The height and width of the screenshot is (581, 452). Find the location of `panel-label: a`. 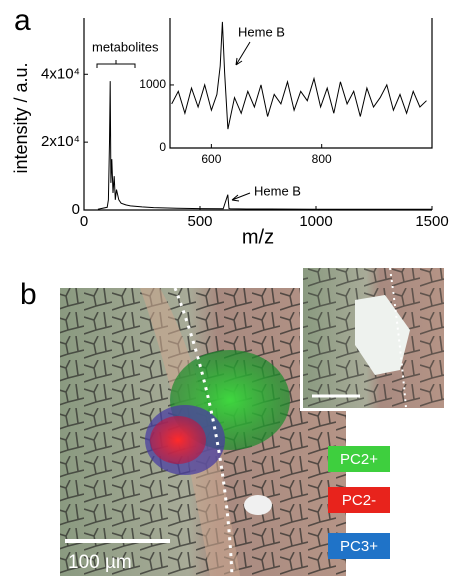

panel-label: a is located at coordinates (22, 20).